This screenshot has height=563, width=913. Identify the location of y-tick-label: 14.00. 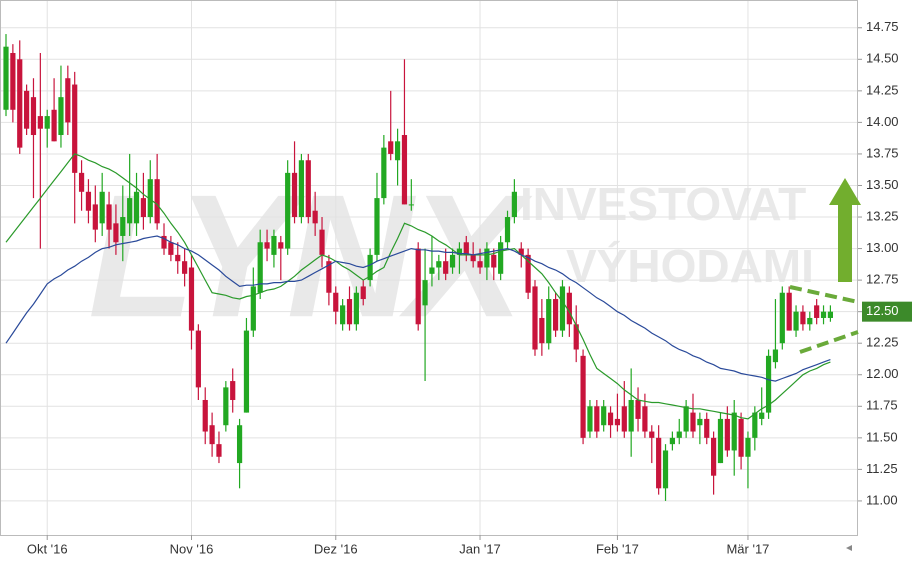
(882, 121).